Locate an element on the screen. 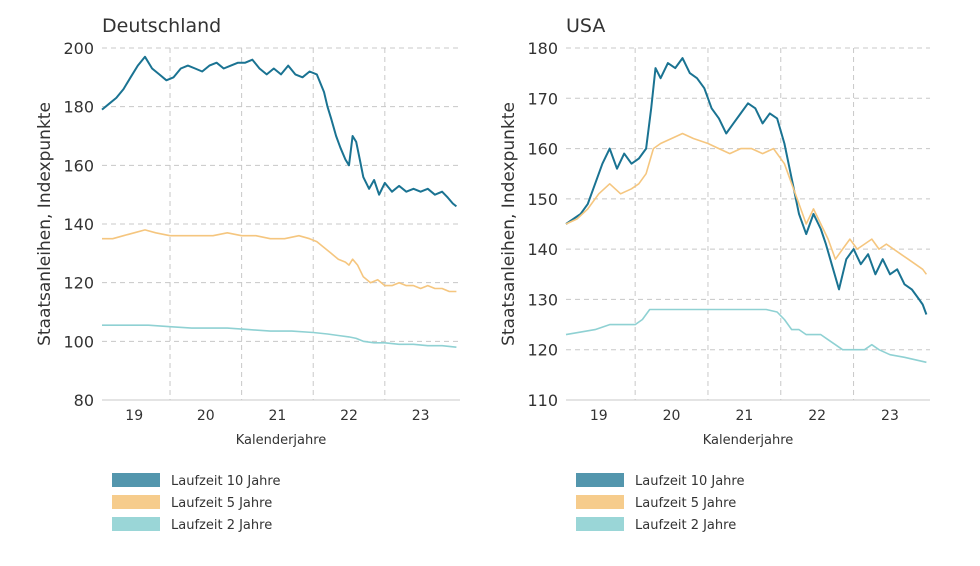 The height and width of the screenshot is (566, 980). chart-title: USA is located at coordinates (585, 26).